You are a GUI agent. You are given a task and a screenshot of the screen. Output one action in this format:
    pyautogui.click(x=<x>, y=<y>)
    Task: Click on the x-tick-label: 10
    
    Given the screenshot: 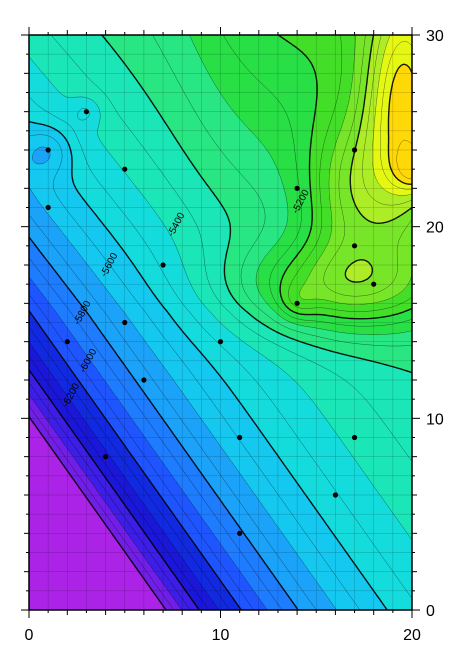 What is the action you would take?
    pyautogui.click(x=221, y=635)
    